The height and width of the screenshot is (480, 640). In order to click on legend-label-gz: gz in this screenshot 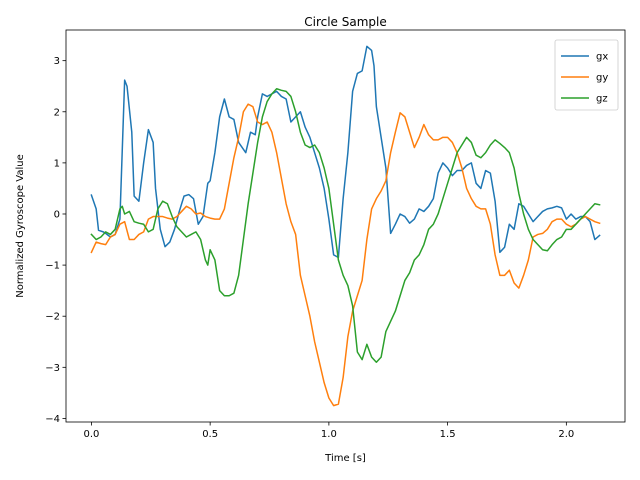, I will do `click(602, 99)`.